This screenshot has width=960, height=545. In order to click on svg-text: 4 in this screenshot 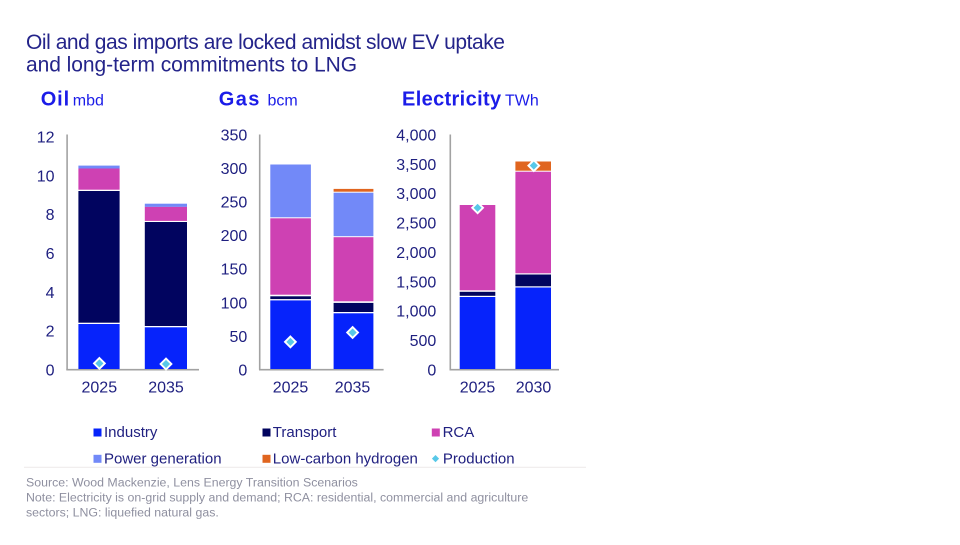, I will do `click(50, 293)`.